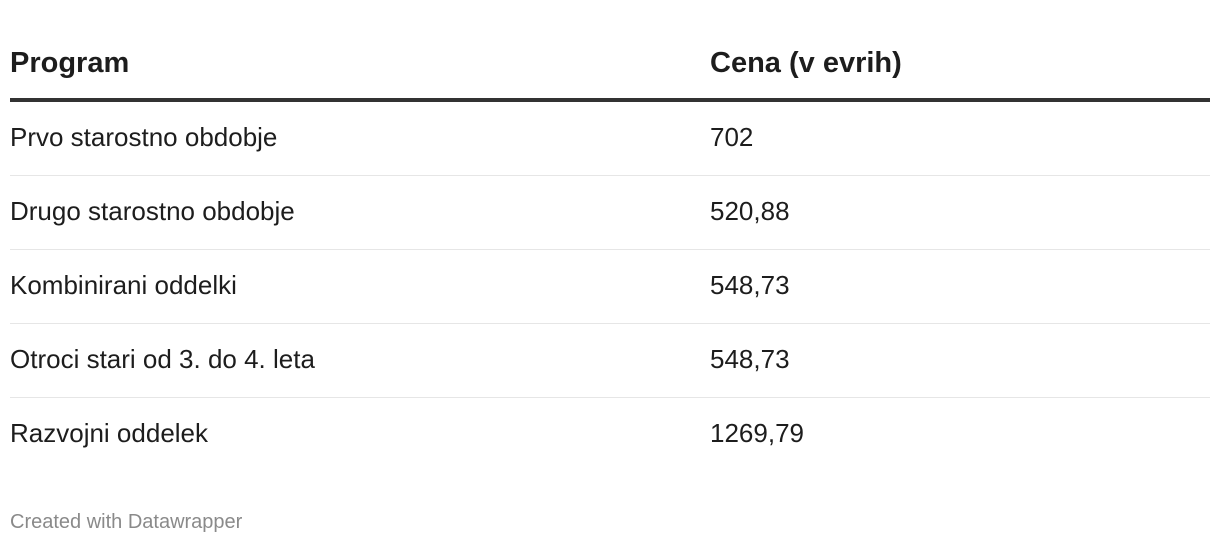 Image resolution: width=1220 pixels, height=546 pixels. Describe the element at coordinates (123, 285) in the screenshot. I see `cell-program: Kombinirani oddelki` at that location.